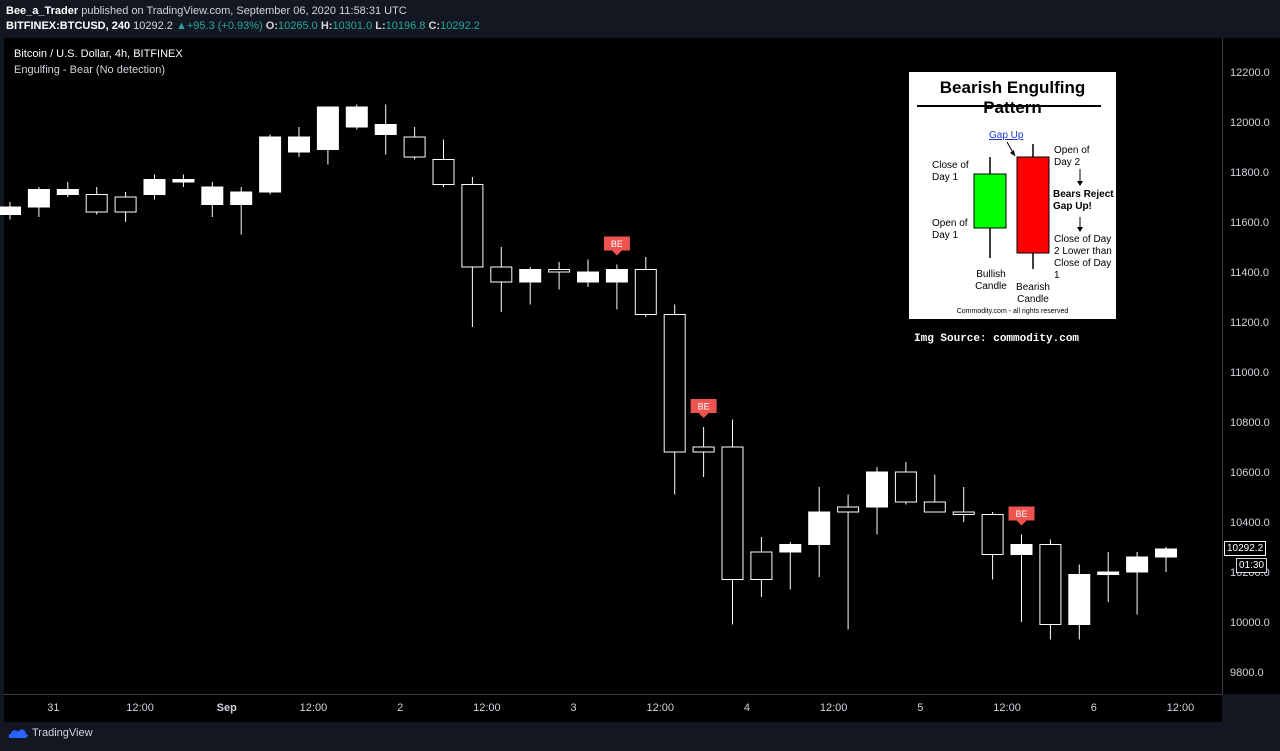 The image size is (1280, 751). I want to click on chart-legend-title: Bitcoin / U.S. Dollar, 4h, BITFINEX, so click(98, 54).